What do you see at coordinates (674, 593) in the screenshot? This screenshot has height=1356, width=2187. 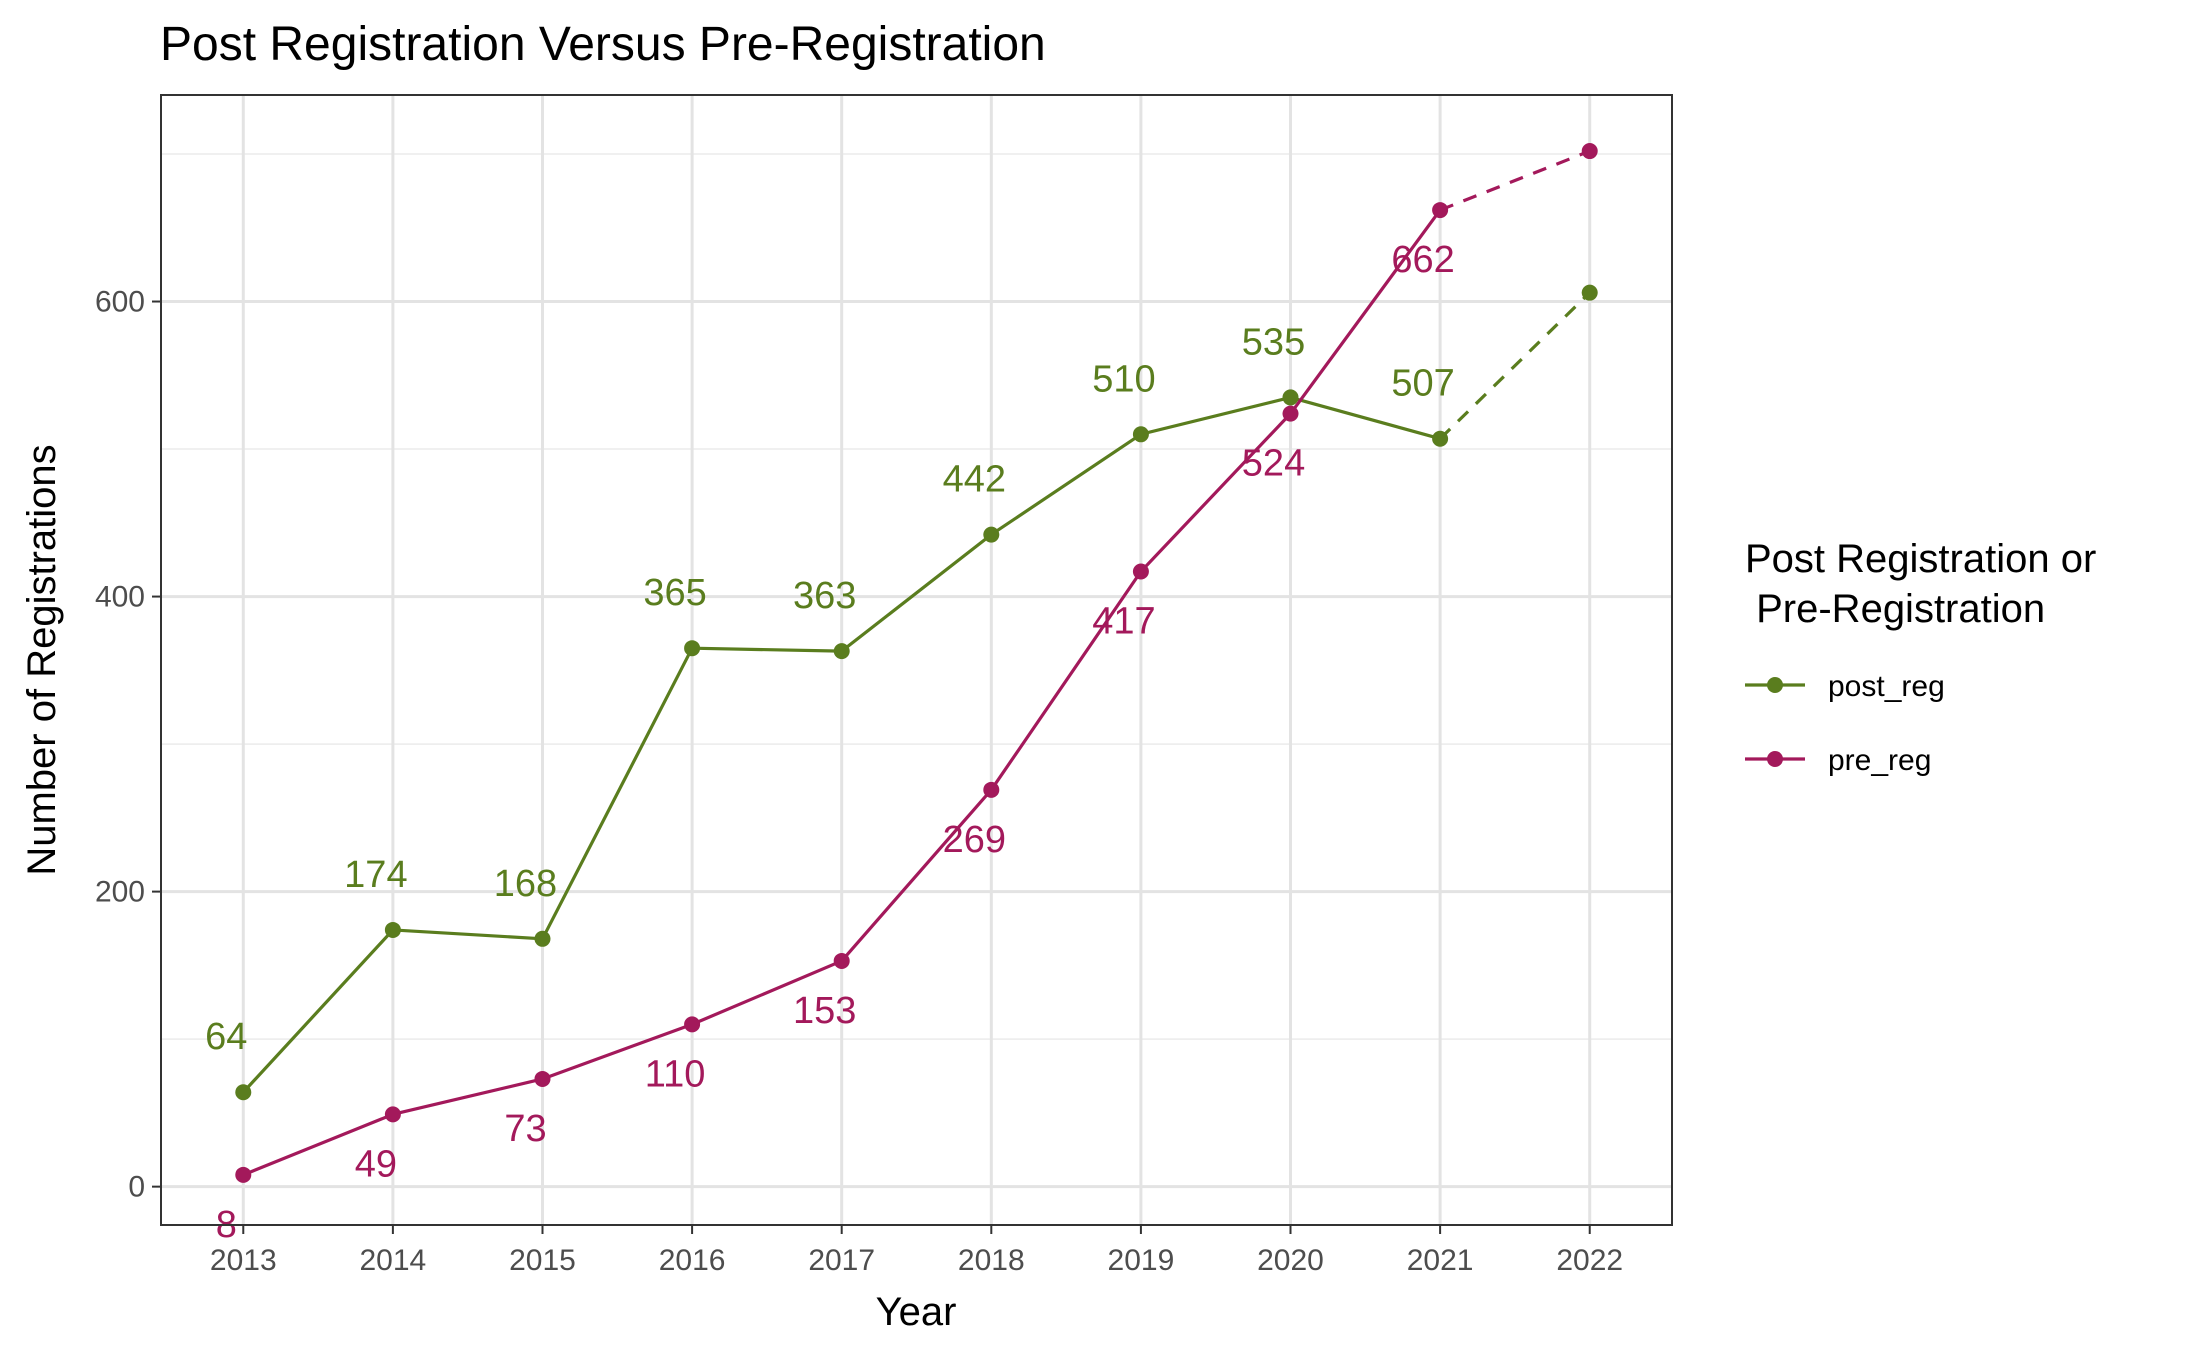 I see `data-label-post_reg: 365` at bounding box center [674, 593].